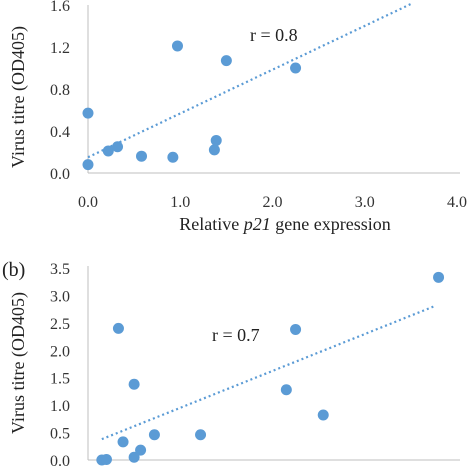  What do you see at coordinates (60, 379) in the screenshot?
I see `panel-b-y-tick-label: 1.5` at bounding box center [60, 379].